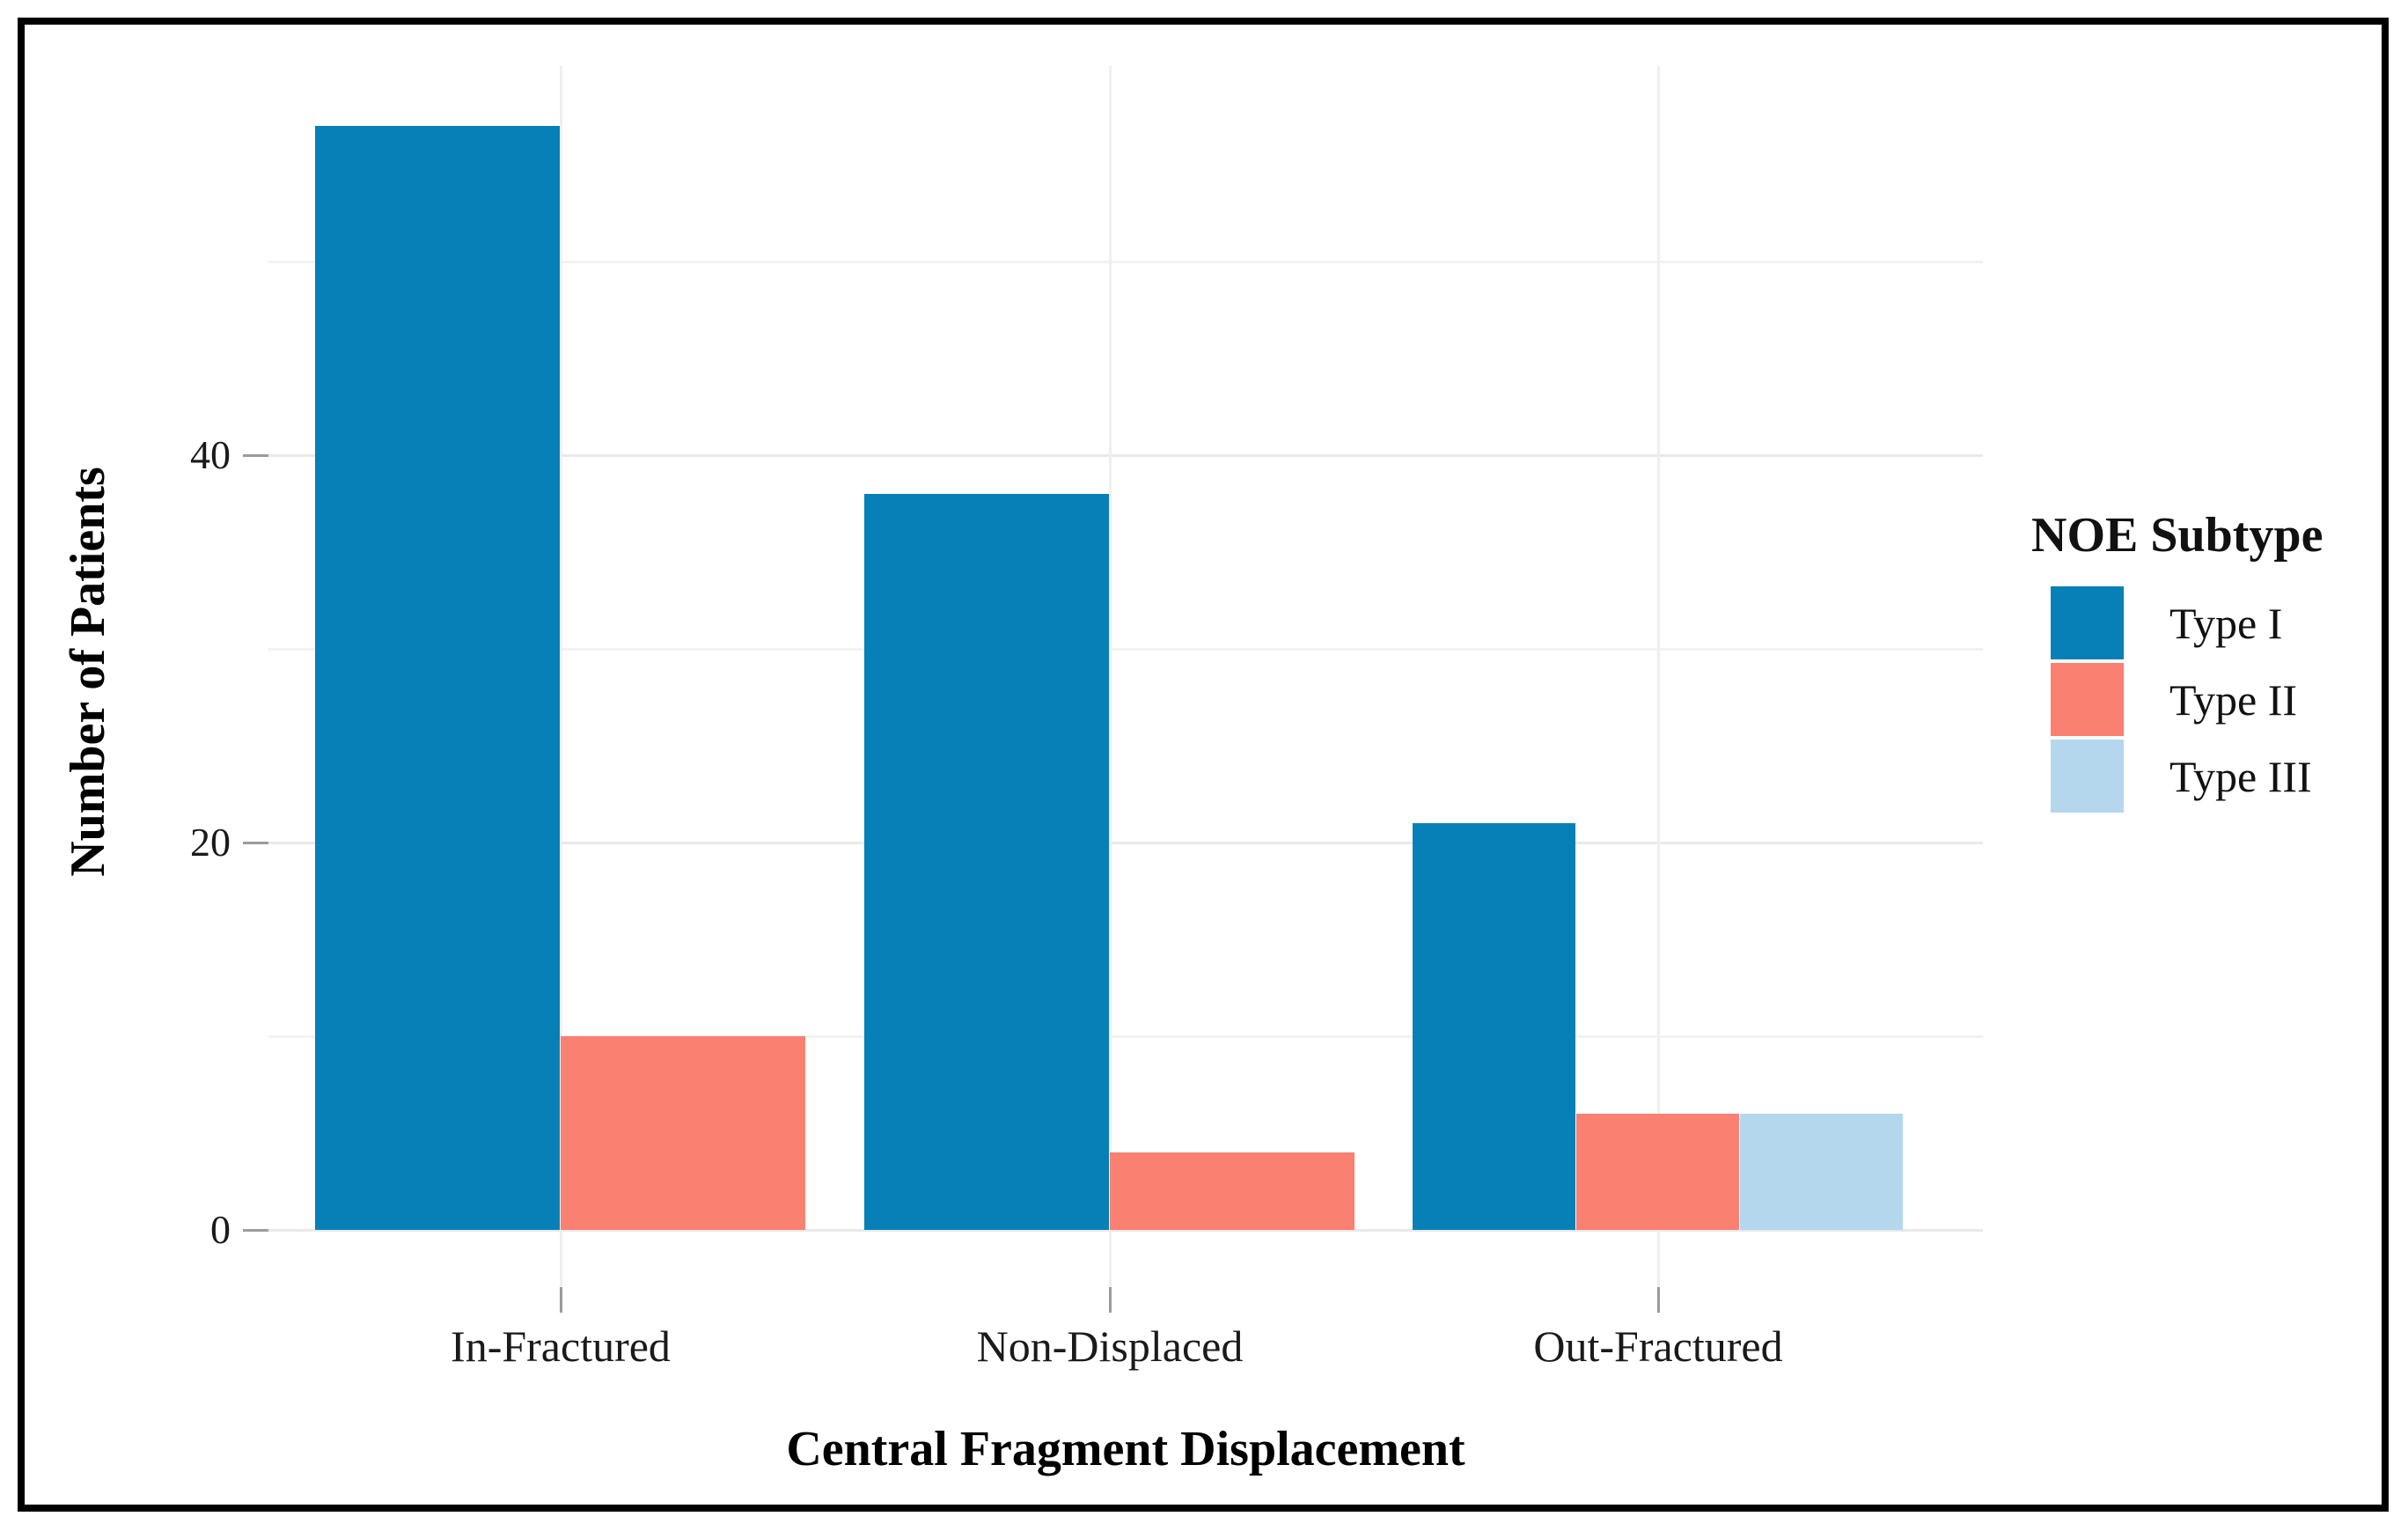  I want to click on x-category-label-non-displaced: Non-Displaced, so click(1110, 1346).